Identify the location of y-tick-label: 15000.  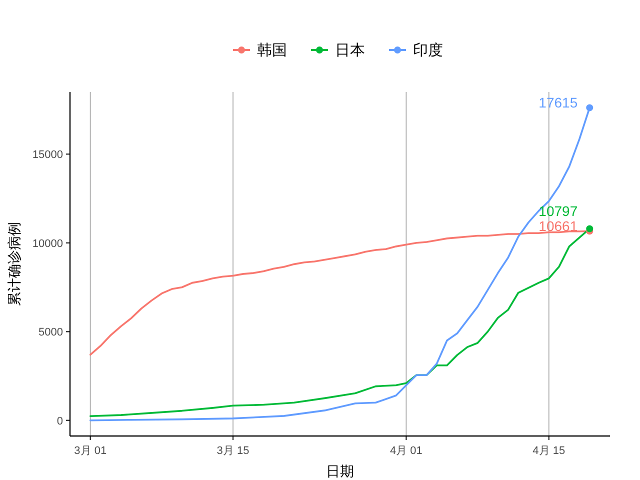
(47, 155).